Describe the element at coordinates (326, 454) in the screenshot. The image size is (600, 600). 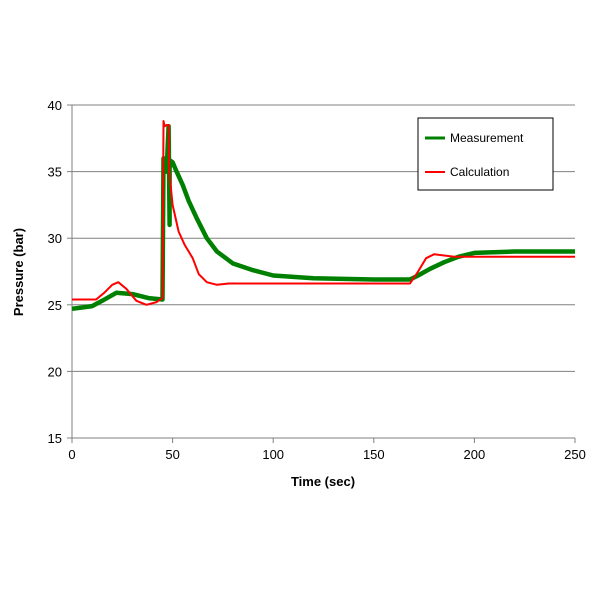
I see `x-tick-labels: 0 50 100 150 200 250` at that location.